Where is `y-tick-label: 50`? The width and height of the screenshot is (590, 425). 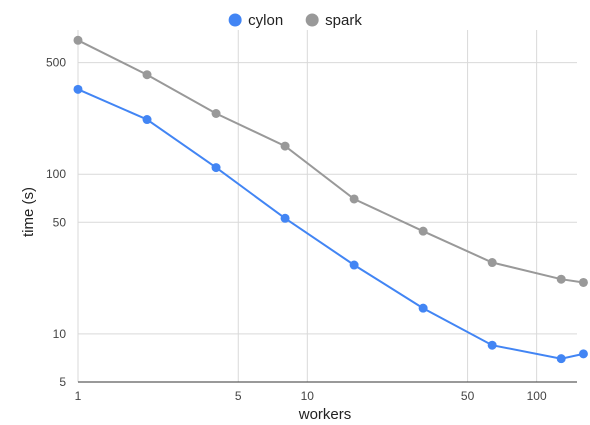
y-tick-label: 50 is located at coordinates (60, 222).